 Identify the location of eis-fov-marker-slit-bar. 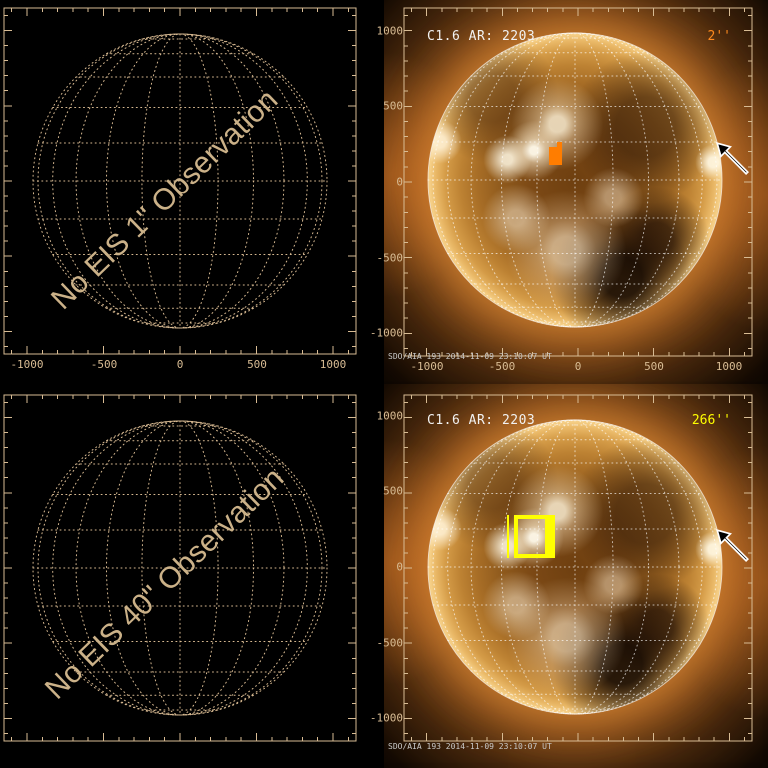
(559, 153).